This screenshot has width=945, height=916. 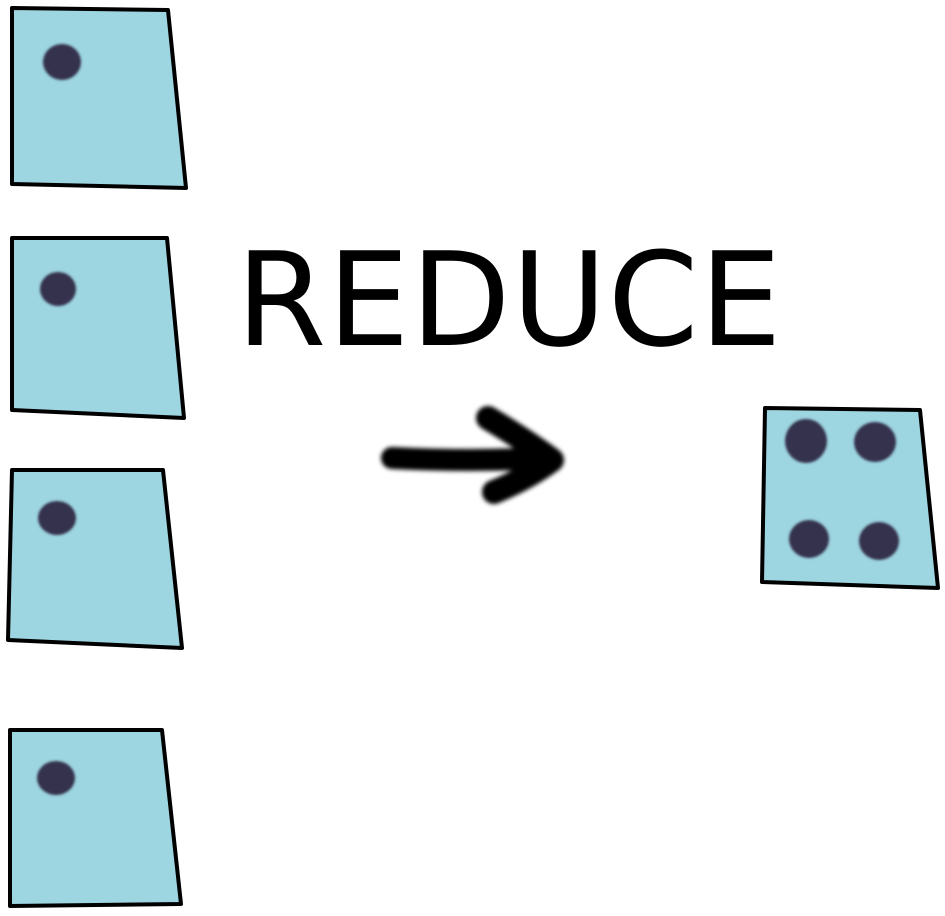 What do you see at coordinates (509, 300) in the screenshot?
I see `reduce-label: REDUCE` at bounding box center [509, 300].